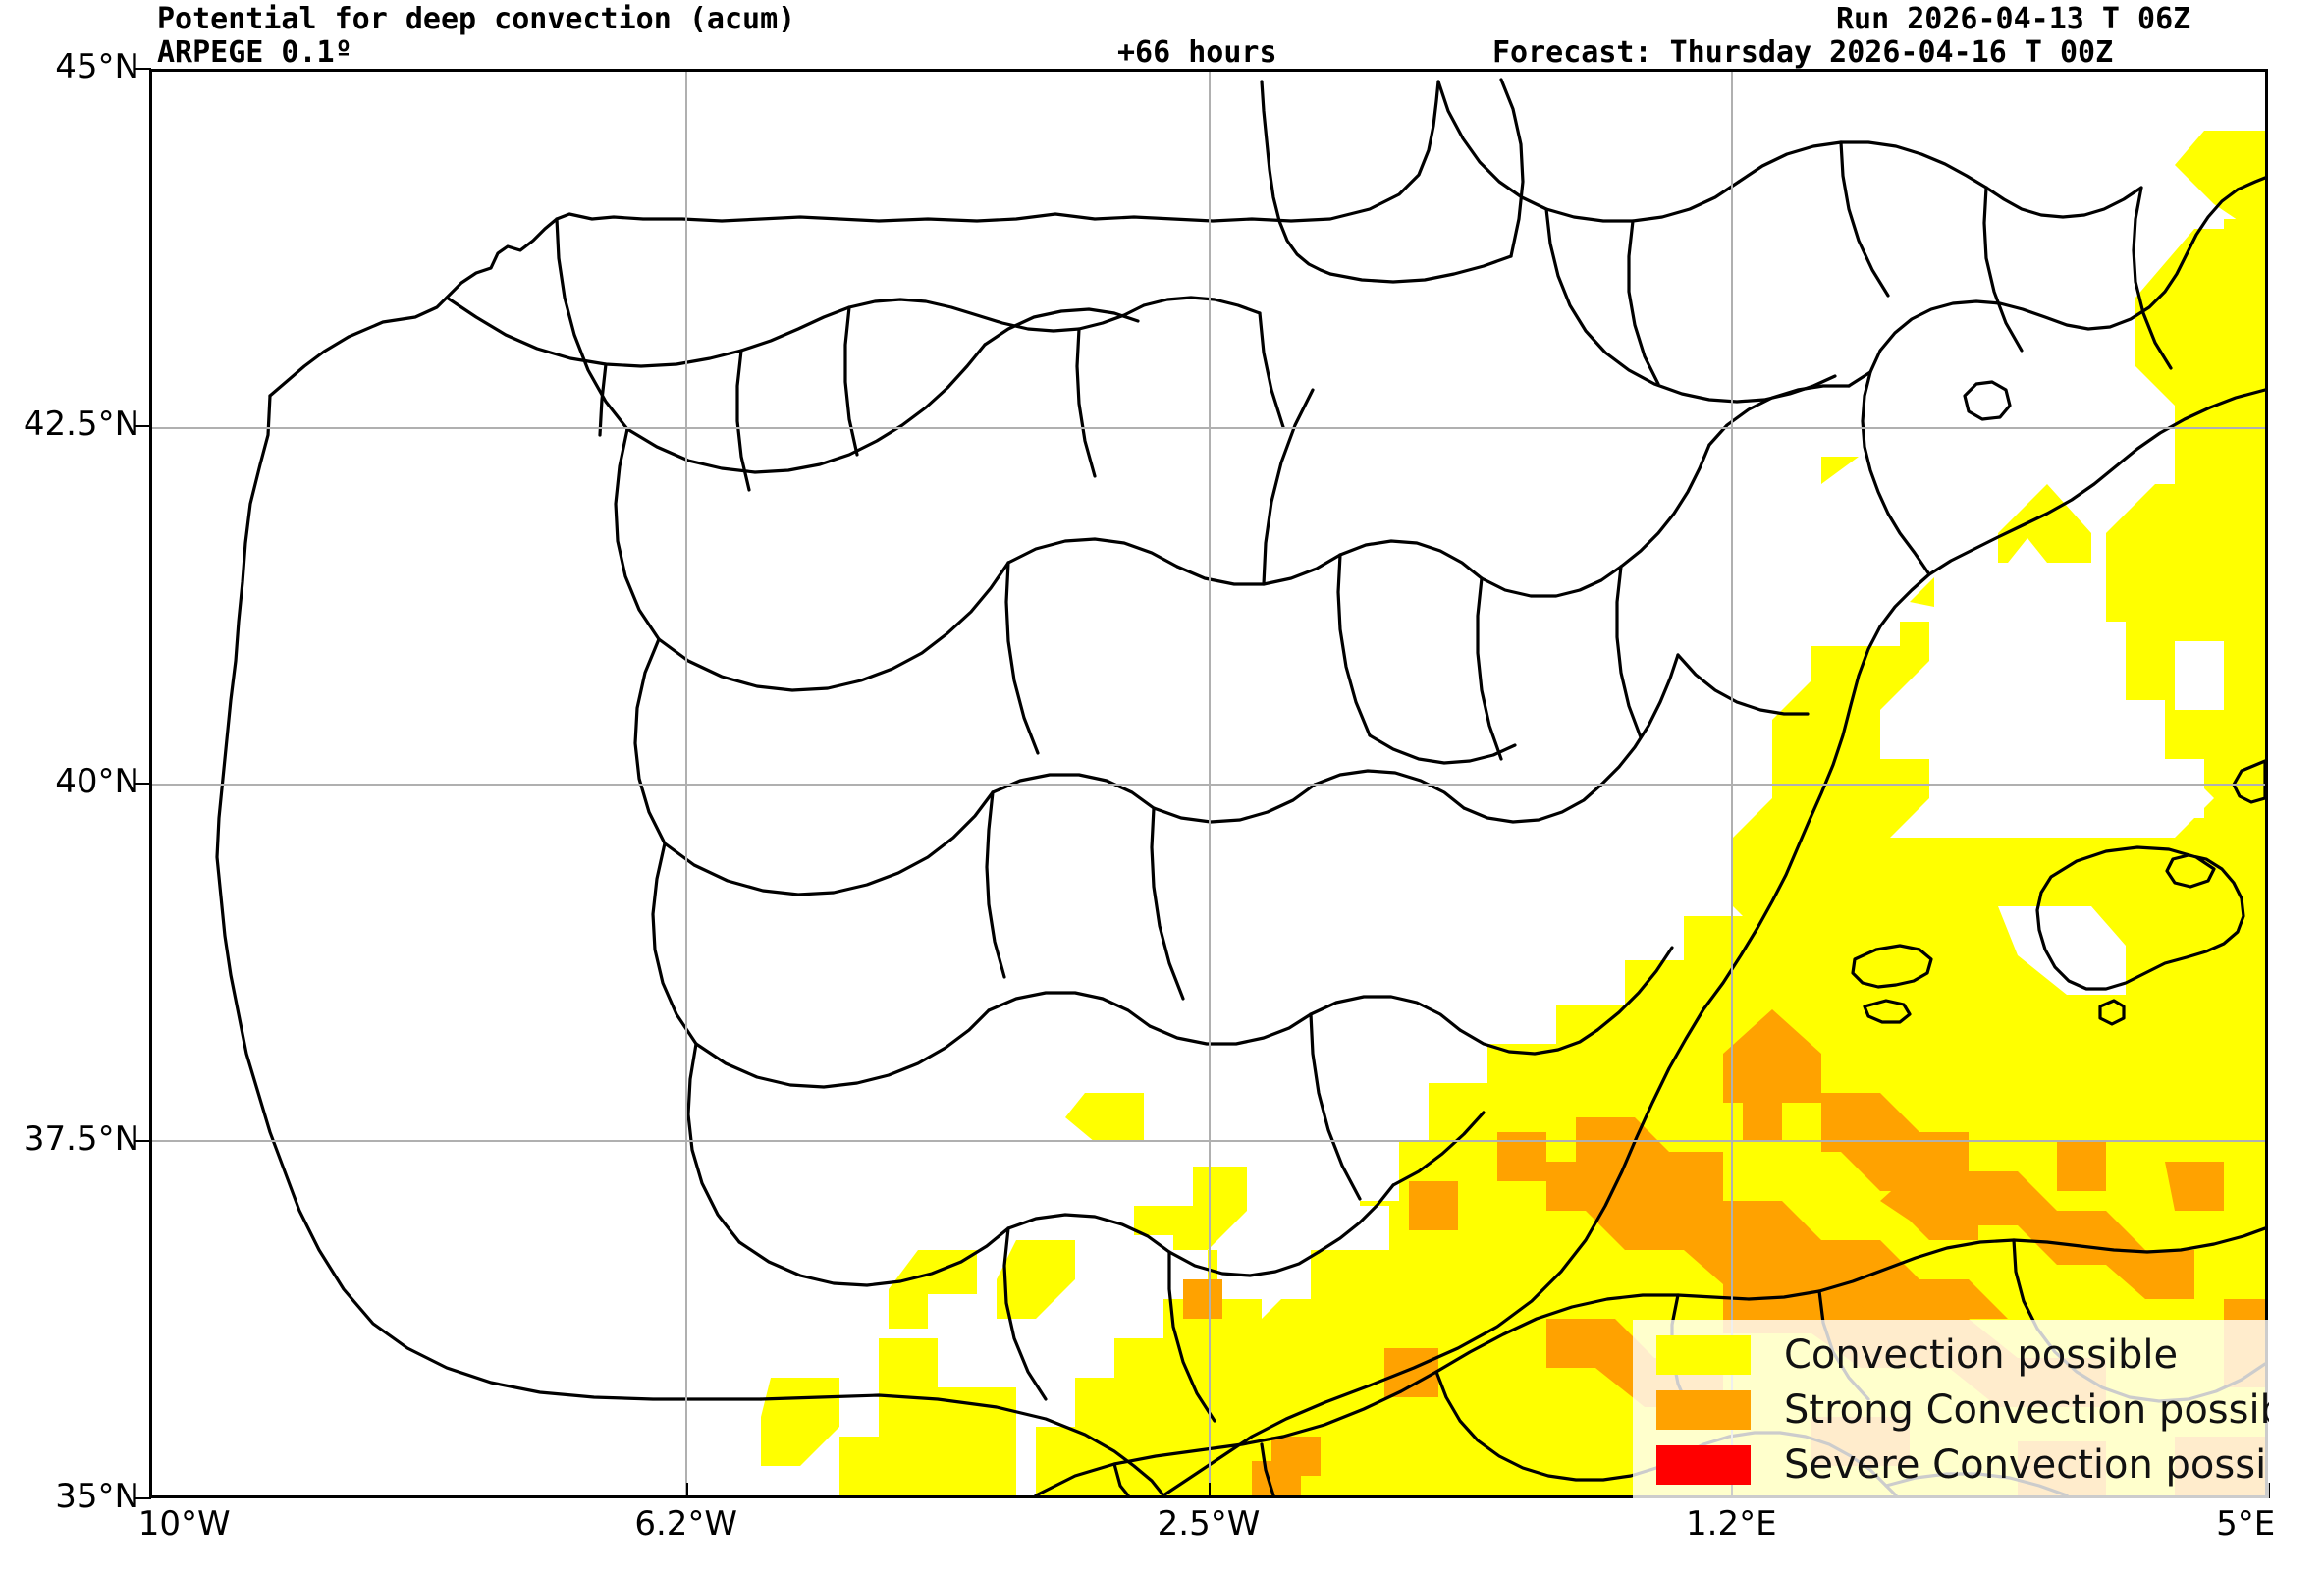 This screenshot has height=1575, width=2324. Describe the element at coordinates (81, 1139) in the screenshot. I see `y-tick-label: 37.5°N` at that location.